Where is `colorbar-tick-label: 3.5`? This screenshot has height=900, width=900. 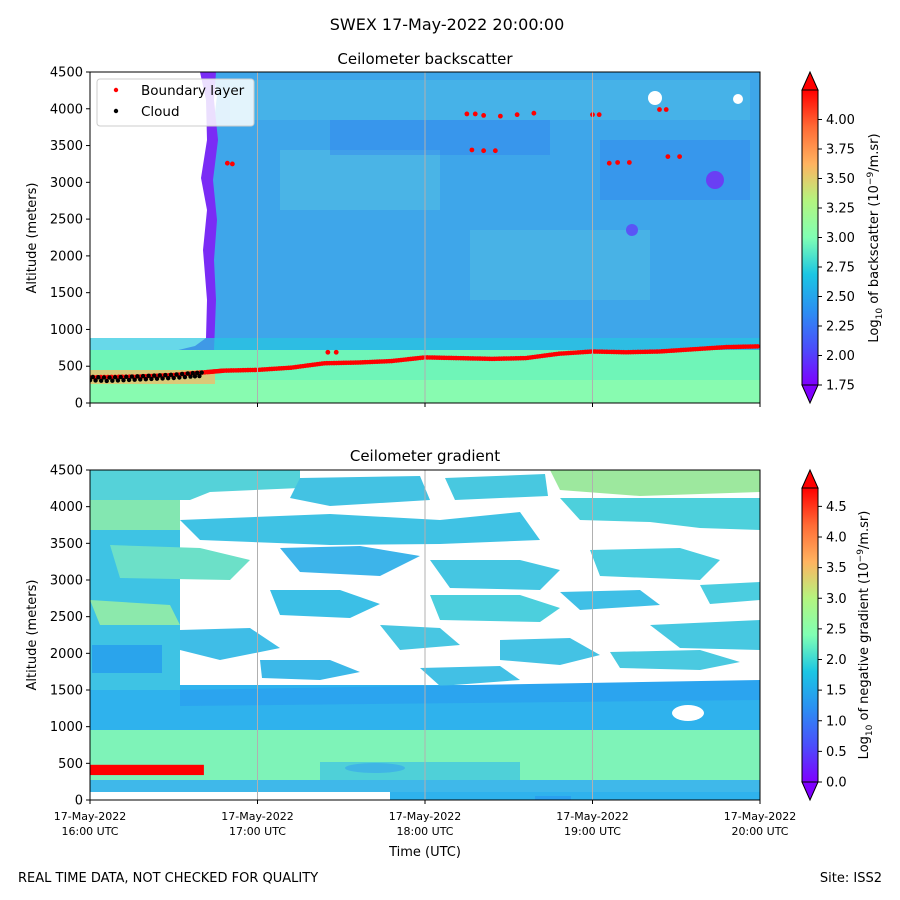
colorbar-tick-label: 3.5 is located at coordinates (836, 568).